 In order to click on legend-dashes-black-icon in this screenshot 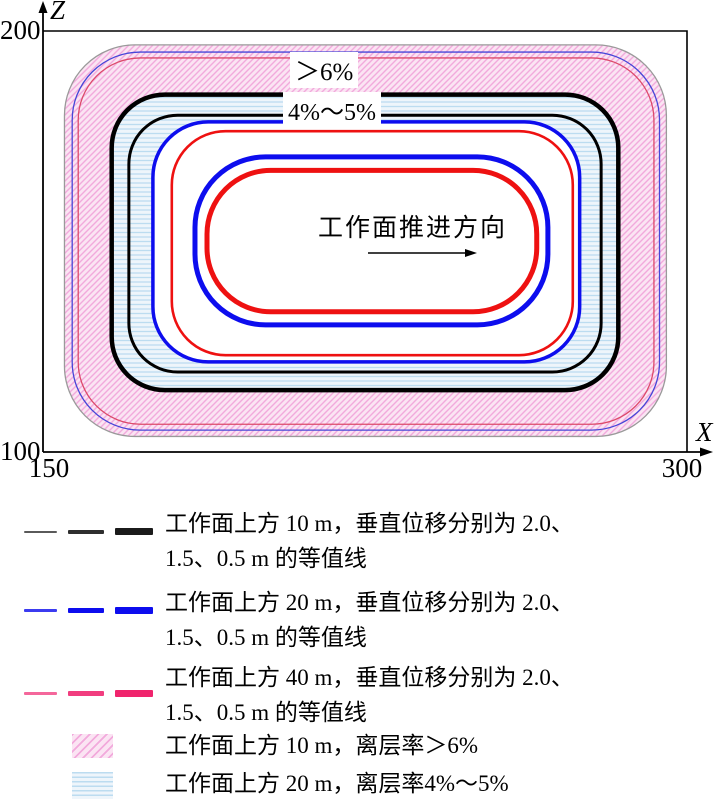, I will do `click(88, 531)`.